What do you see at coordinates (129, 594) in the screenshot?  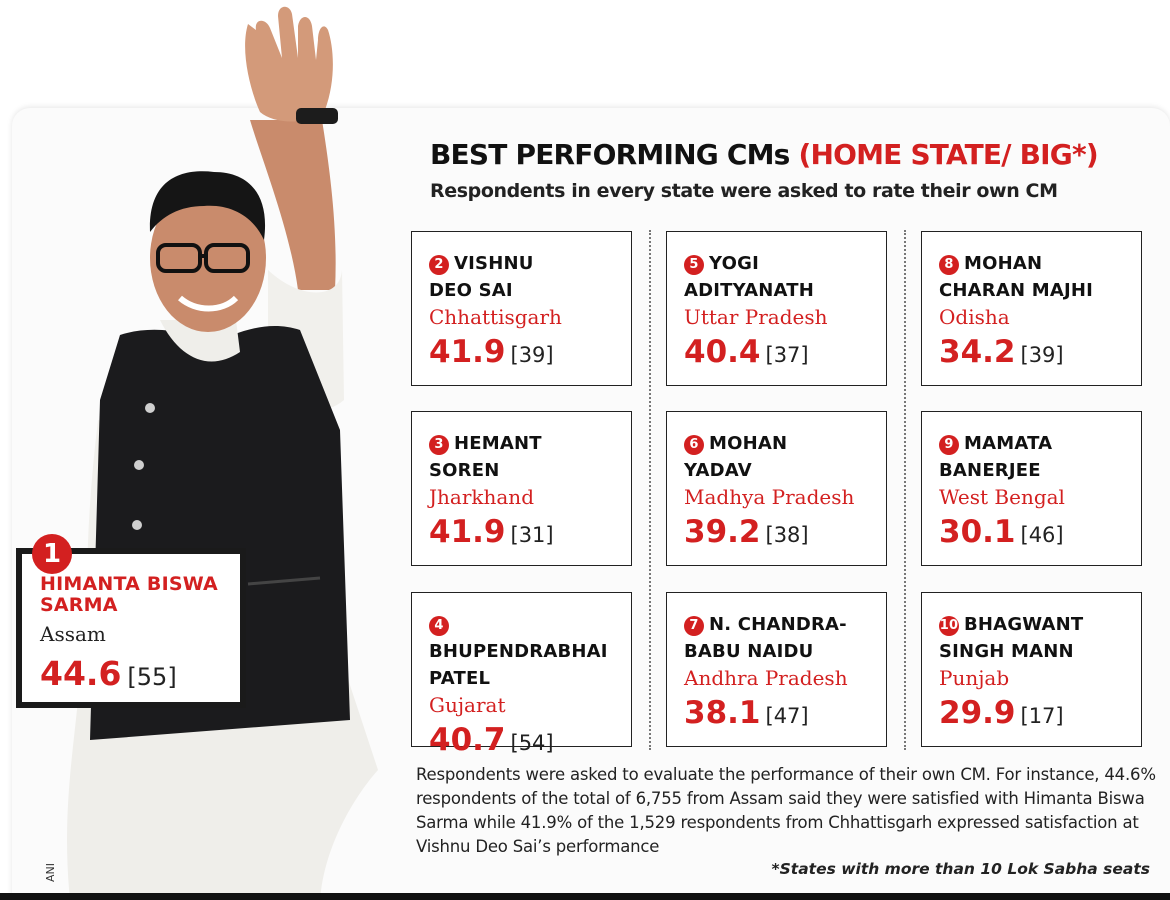 I see `cm-name: HIMANTA BISWA SARMA` at bounding box center [129, 594].